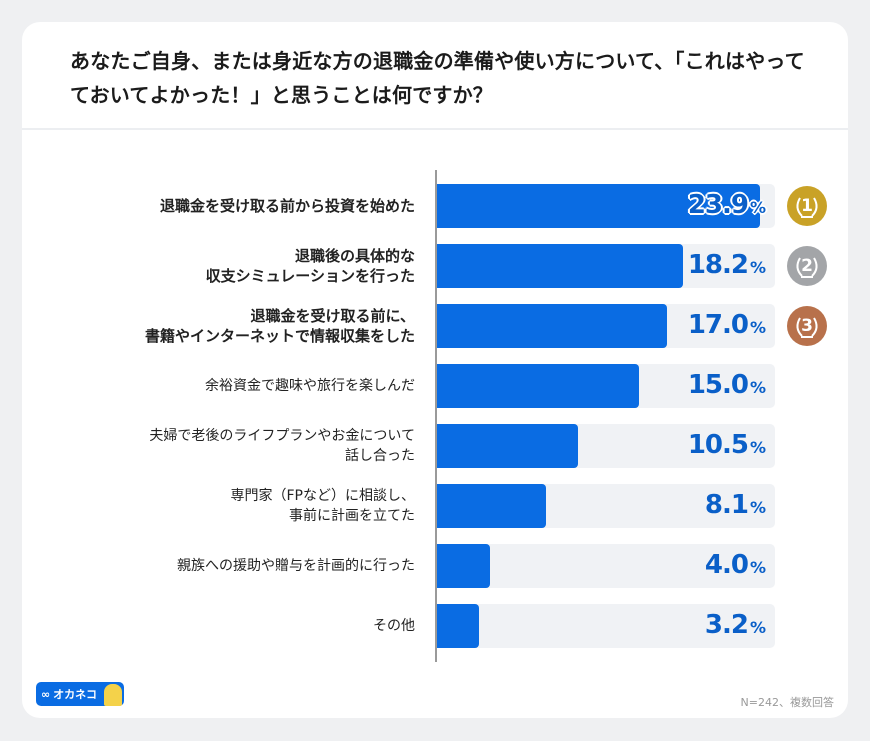 Image resolution: width=870 pixels, height=741 pixels. I want to click on value-number: 23.9, so click(718, 205).